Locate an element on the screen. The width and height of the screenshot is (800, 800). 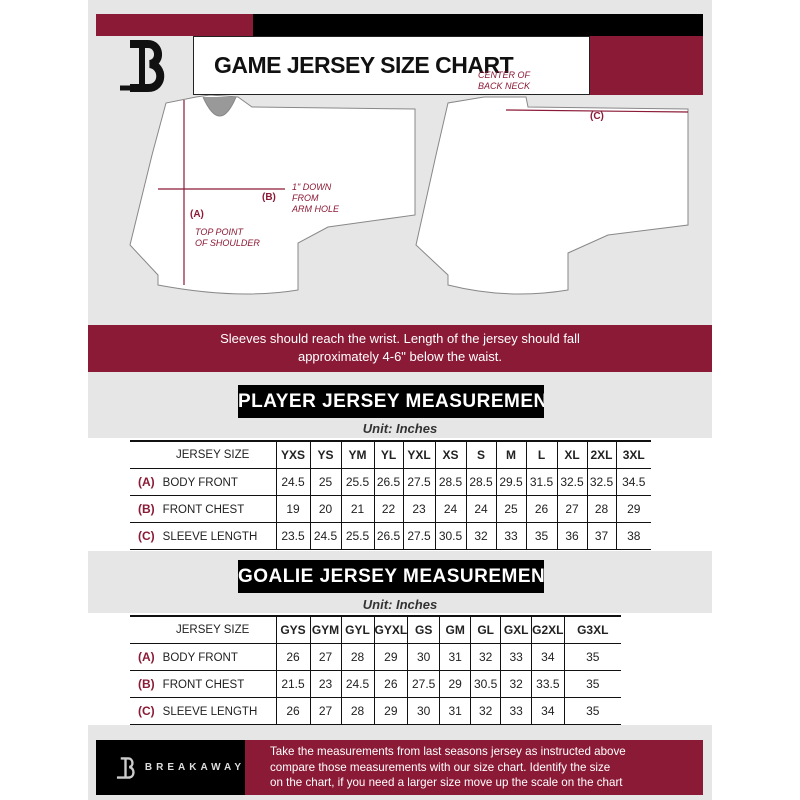
breakaway-logo is located at coordinates (146, 70).